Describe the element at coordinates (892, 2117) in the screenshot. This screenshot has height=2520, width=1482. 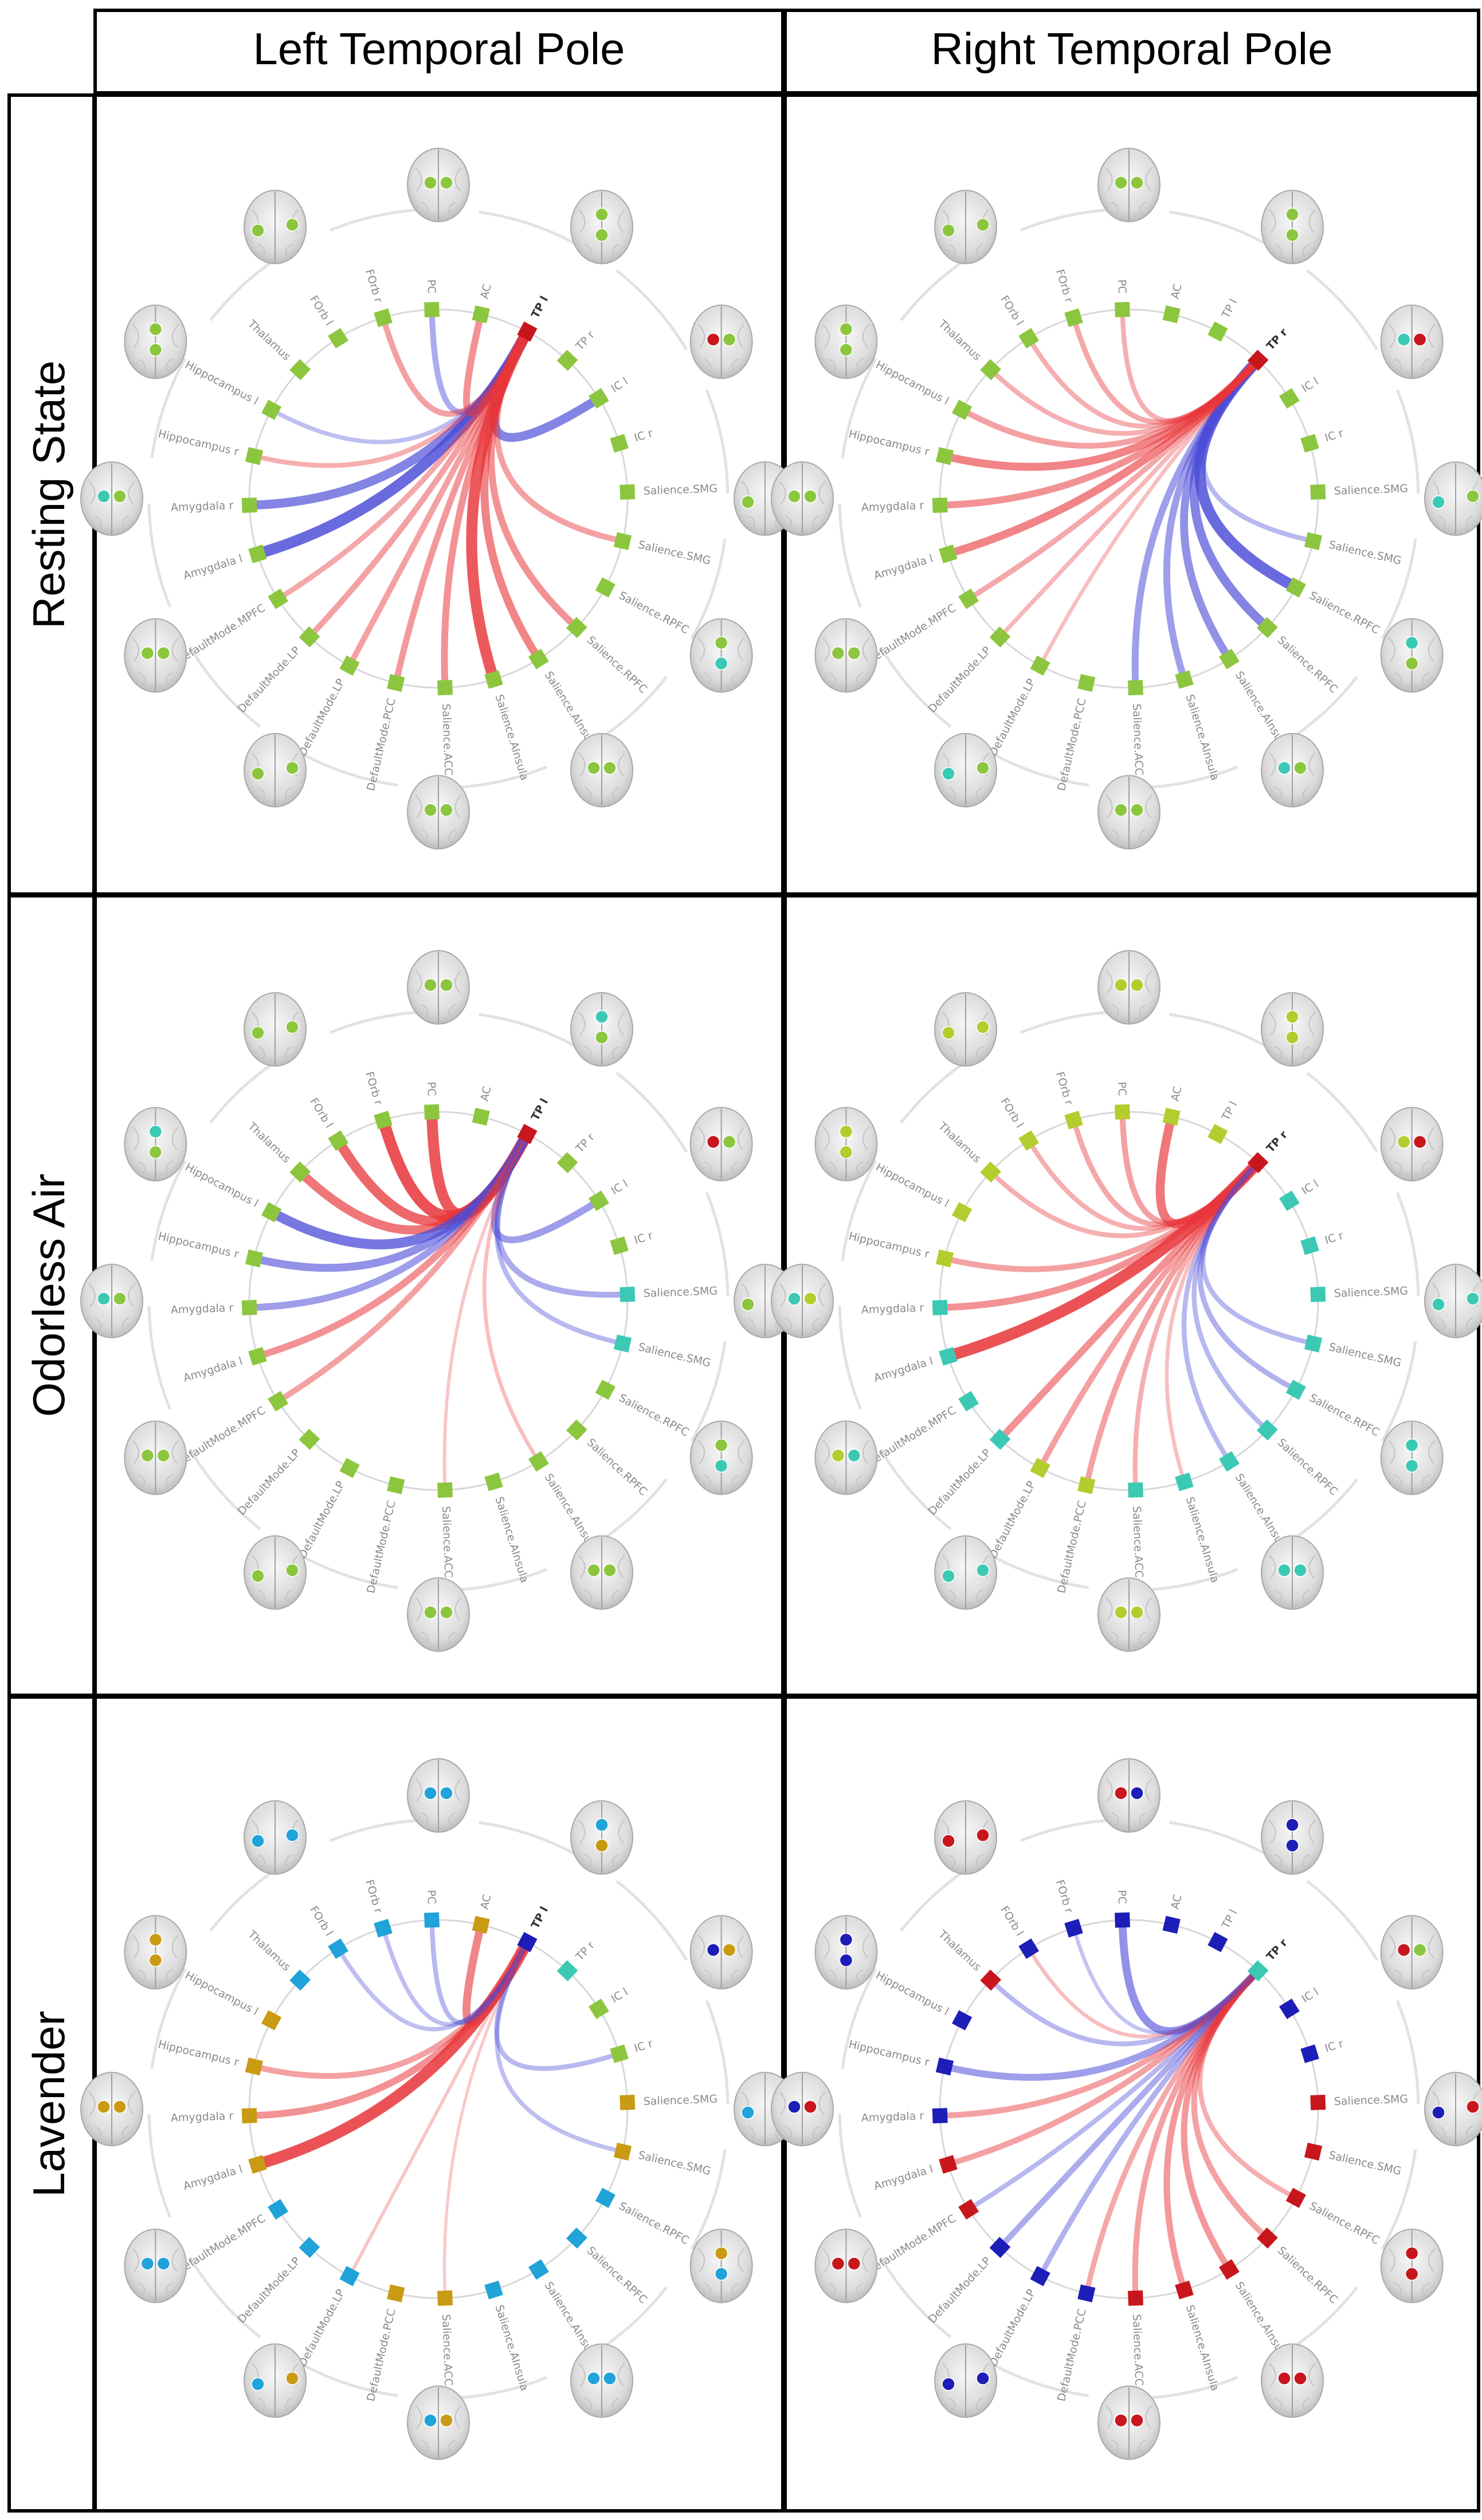
I see `region-label: Amygdala r` at that location.